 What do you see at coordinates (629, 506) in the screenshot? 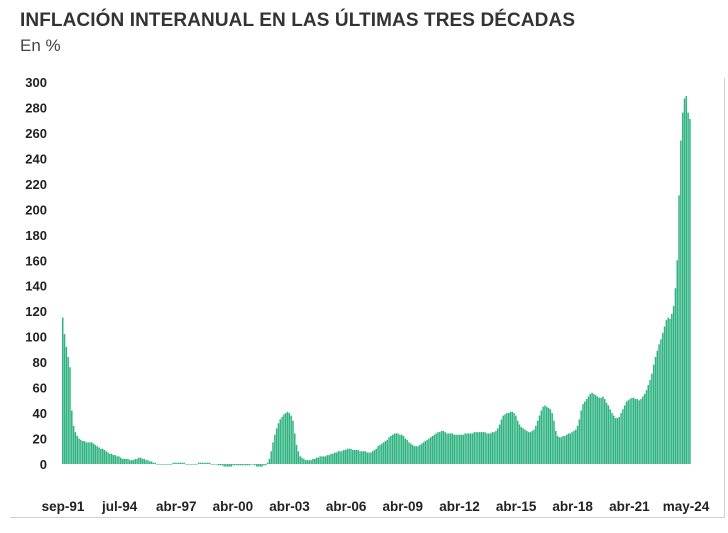
I see `x-tick-label: abr-21` at bounding box center [629, 506].